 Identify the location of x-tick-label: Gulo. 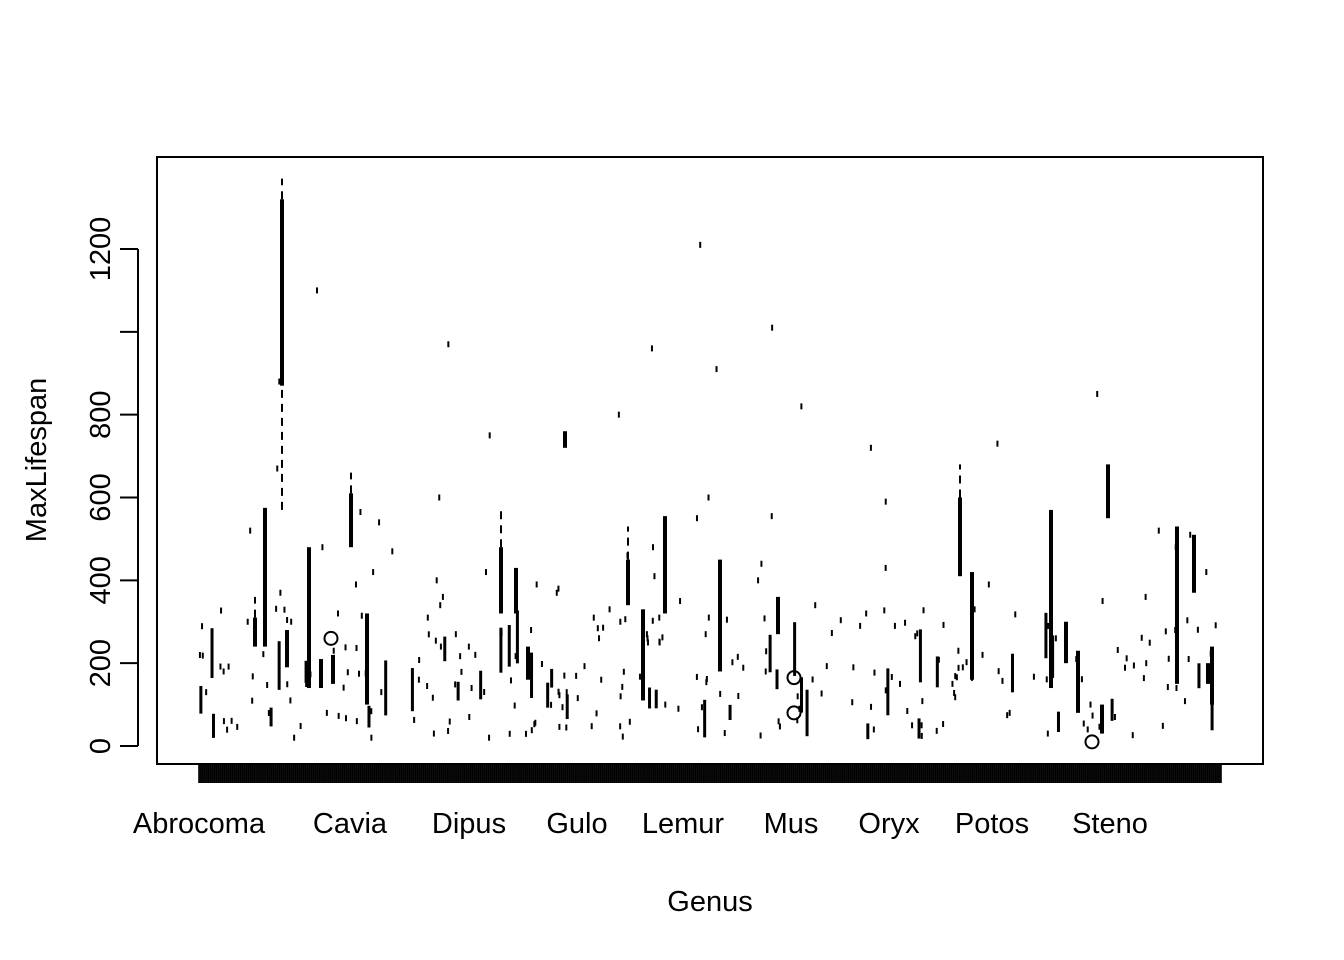
(576, 824).